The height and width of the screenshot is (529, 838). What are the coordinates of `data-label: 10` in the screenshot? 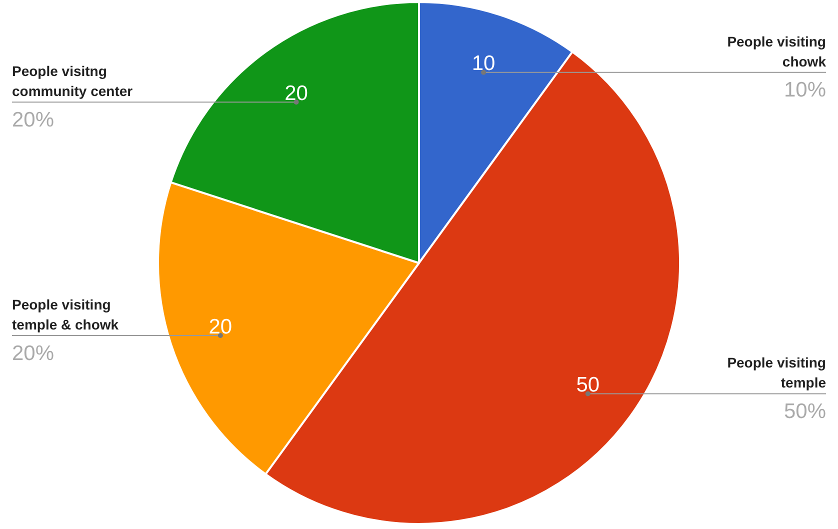 It's located at (484, 64).